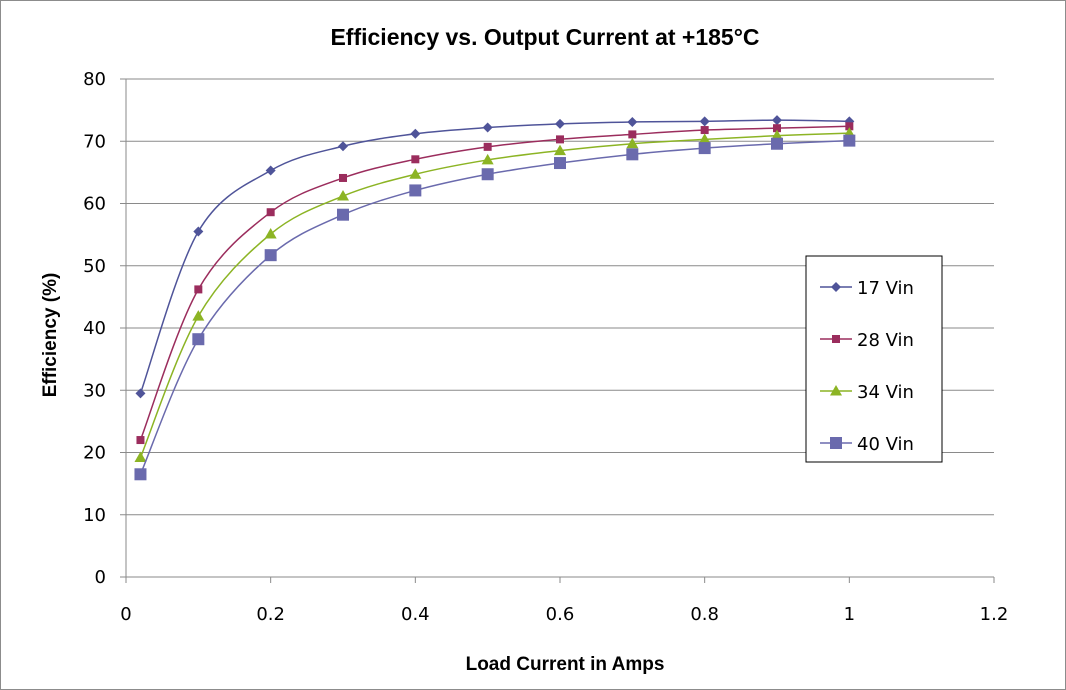 The width and height of the screenshot is (1066, 690). I want to click on x-tick-label: 1, so click(849, 614).